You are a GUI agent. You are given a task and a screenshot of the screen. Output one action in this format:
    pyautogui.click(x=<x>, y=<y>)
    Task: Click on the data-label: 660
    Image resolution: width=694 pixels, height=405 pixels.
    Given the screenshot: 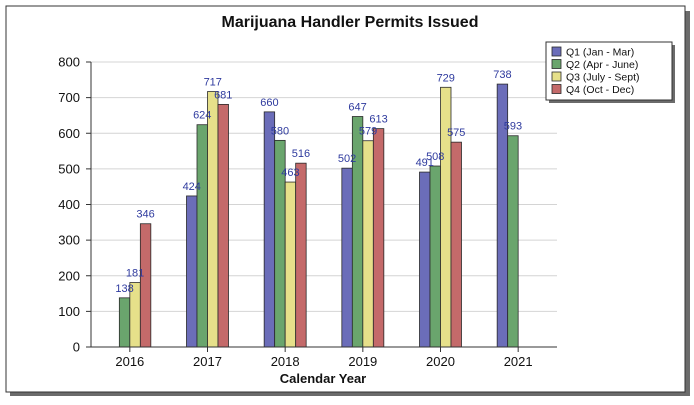 What is the action you would take?
    pyautogui.click(x=269, y=103)
    